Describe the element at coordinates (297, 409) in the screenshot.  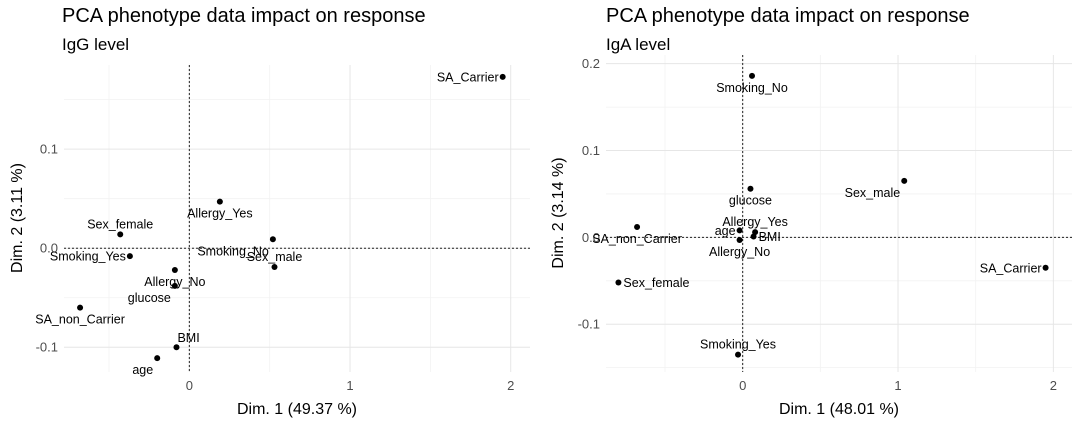
I see `x-axis-label: Dim. 1 (49.37 %)` at that location.